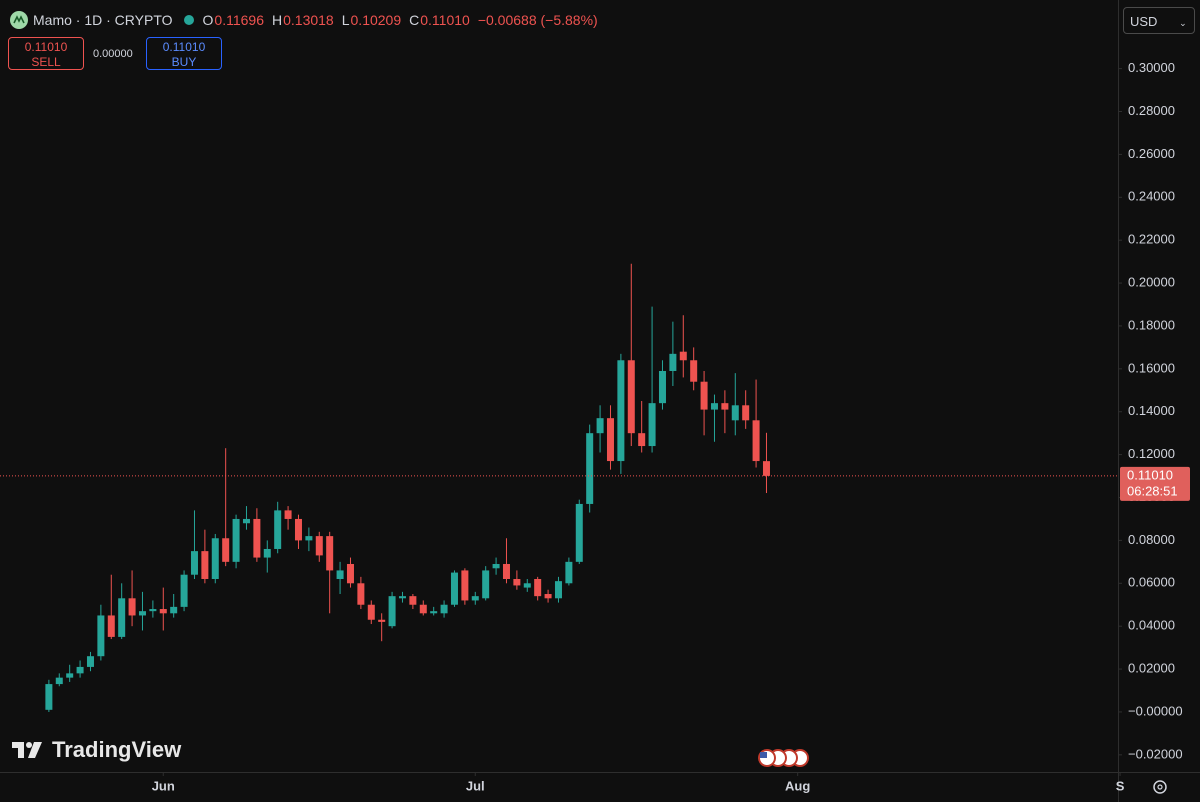 Image resolution: width=1200 pixels, height=802 pixels. I want to click on y-tick-label: 0.28000, so click(1151, 110).